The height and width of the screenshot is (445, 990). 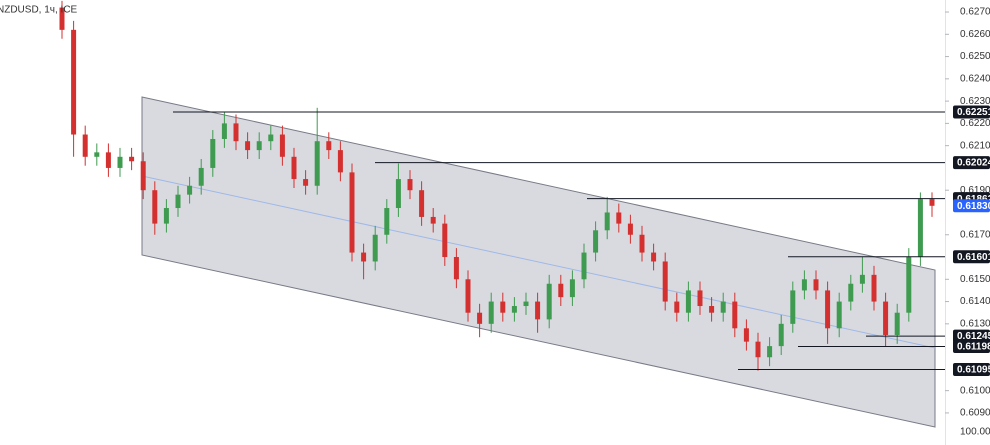 I want to click on last-price-label: 0.61830, so click(x=973, y=206).